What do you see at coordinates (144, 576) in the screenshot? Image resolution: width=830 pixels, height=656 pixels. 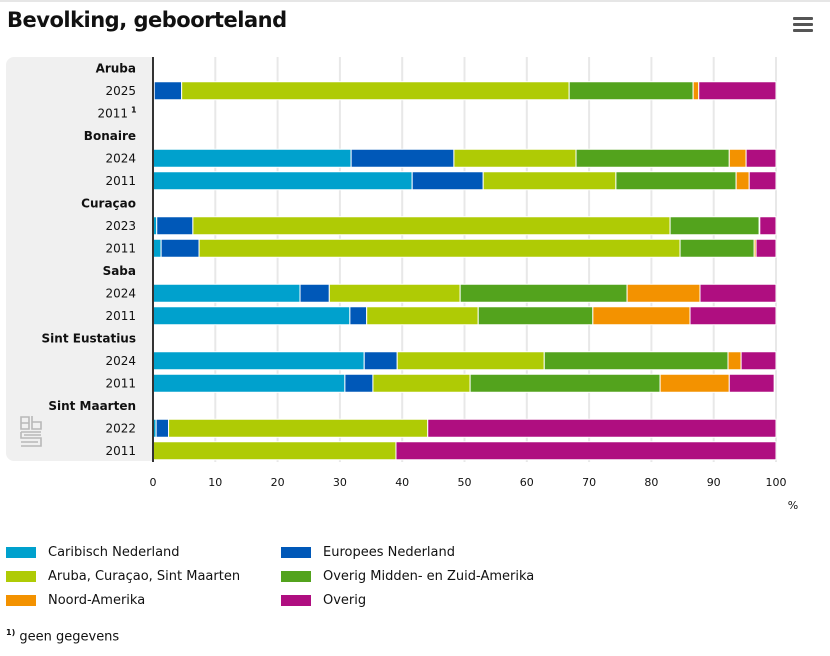 I see `legend-label: Aruba, Curaçao, Sint Maarten` at bounding box center [144, 576].